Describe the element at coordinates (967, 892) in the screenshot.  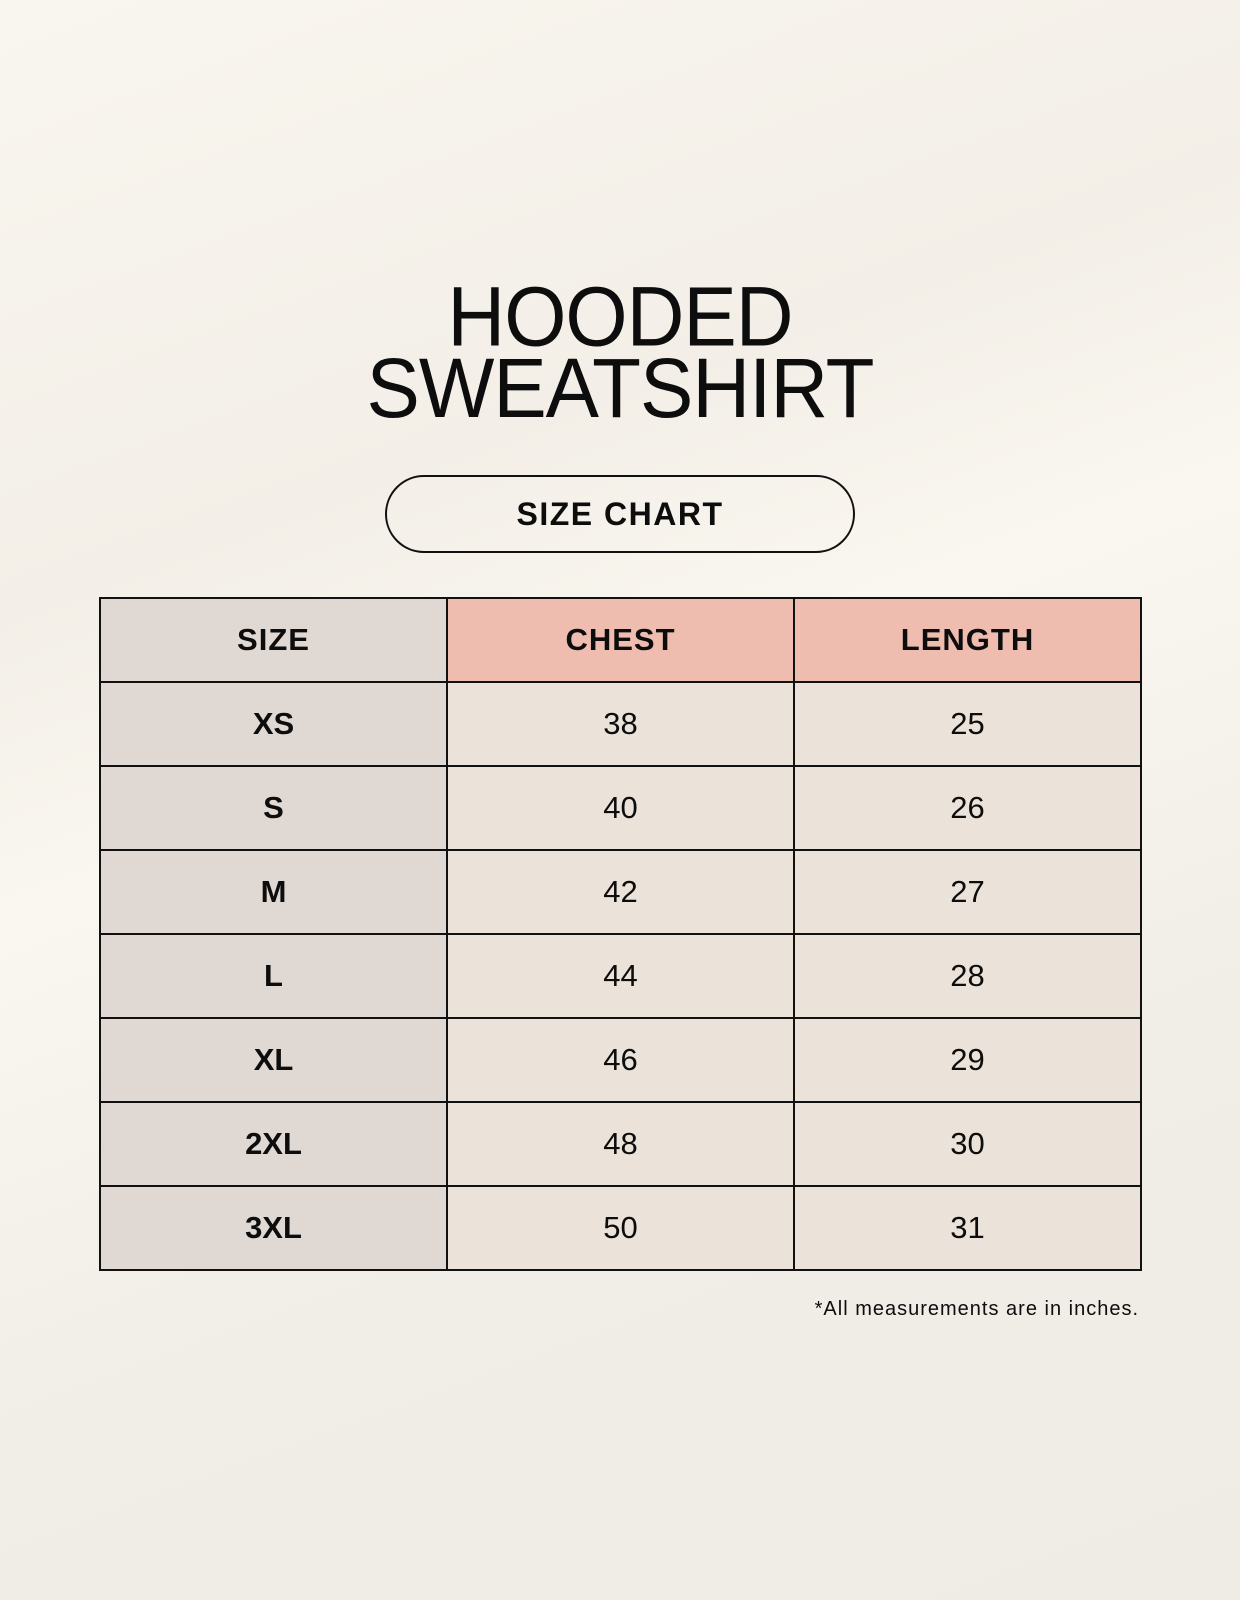
I see `cell-length: 27` at that location.